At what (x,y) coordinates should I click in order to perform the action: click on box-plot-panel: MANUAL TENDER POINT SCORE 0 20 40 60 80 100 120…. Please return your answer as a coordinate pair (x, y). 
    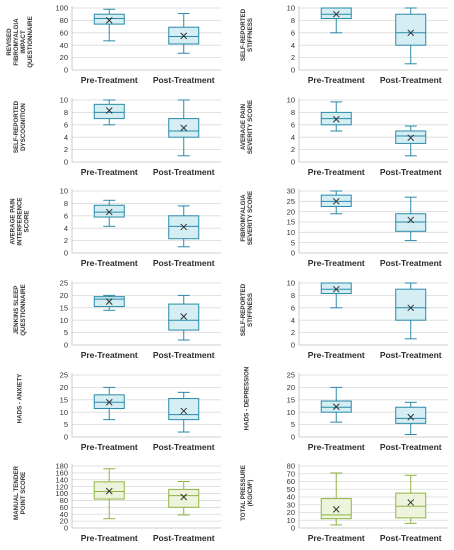
    Looking at the image, I should click on (113, 504).